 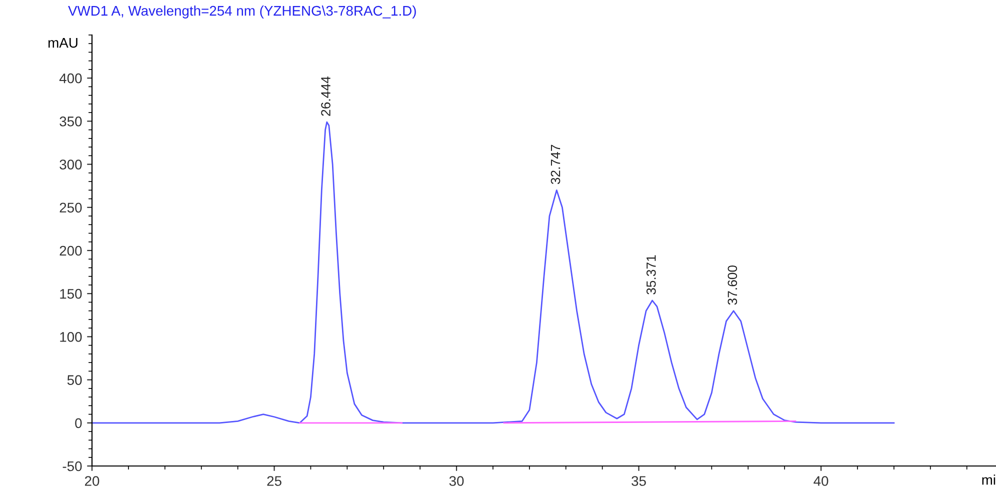 What do you see at coordinates (989, 479) in the screenshot?
I see `x-axis-title: mi` at bounding box center [989, 479].